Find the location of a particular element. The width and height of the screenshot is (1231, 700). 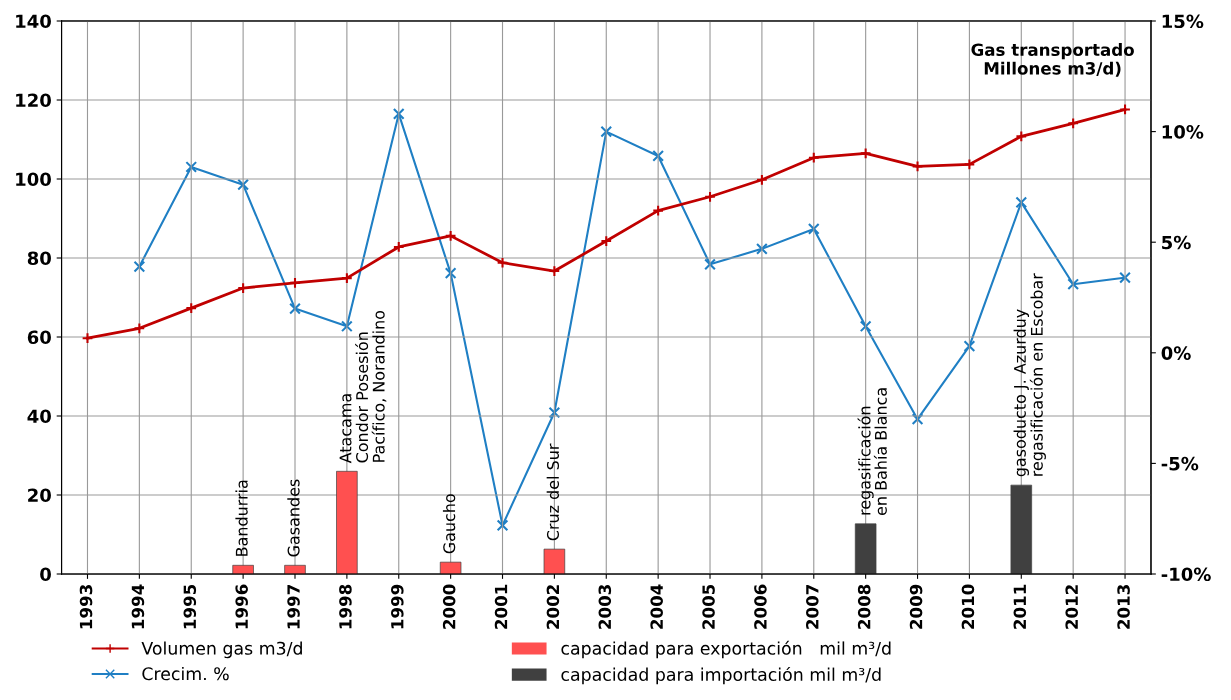

y-tick-label: 60 is located at coordinates (39, 337).